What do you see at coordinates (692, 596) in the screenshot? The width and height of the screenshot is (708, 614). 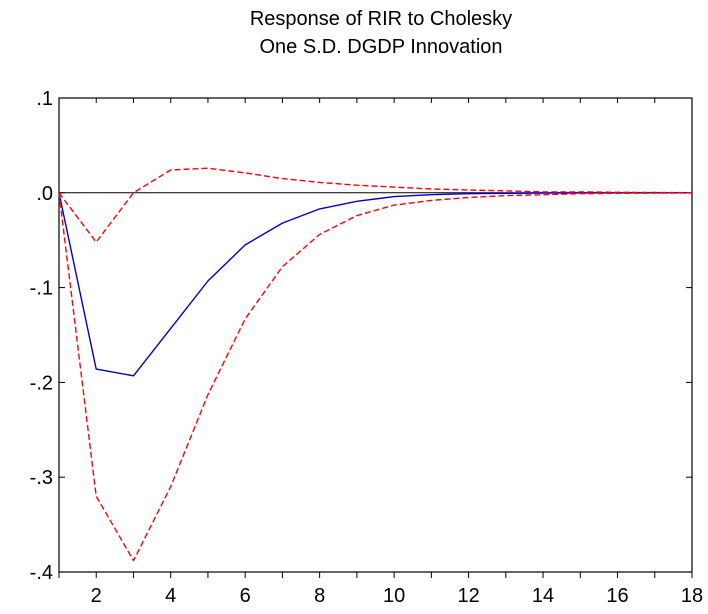 I see `x-tick-label-8: 18` at bounding box center [692, 596].